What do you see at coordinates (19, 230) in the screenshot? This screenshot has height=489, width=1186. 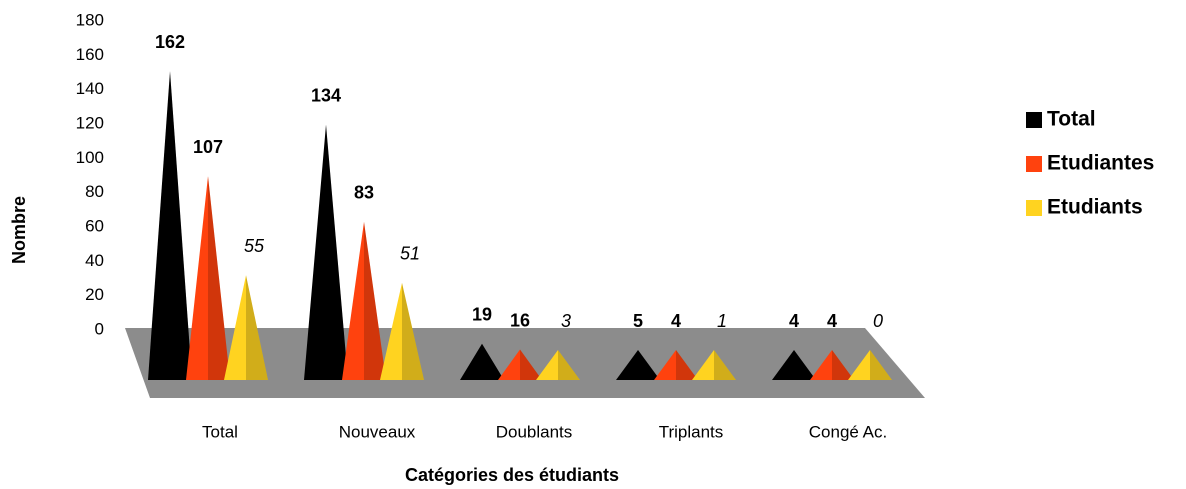 I see `y-axis-label: Nombre` at bounding box center [19, 230].